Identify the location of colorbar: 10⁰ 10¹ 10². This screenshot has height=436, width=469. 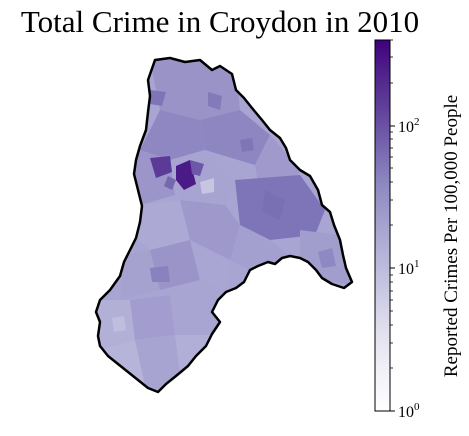
(397, 230).